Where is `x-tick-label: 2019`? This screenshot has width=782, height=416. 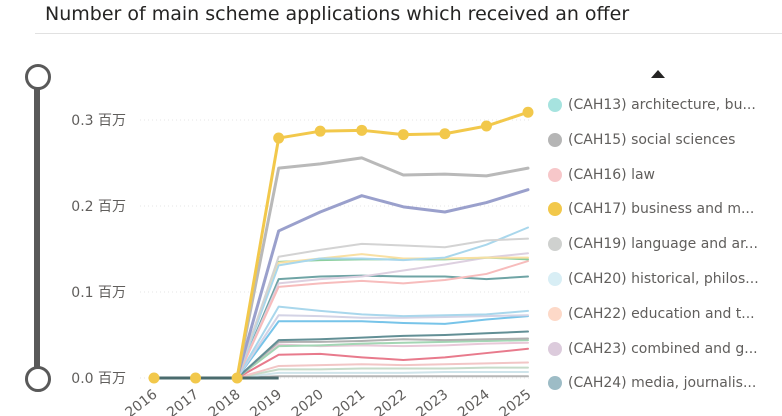
x-tick-label: 2019 is located at coordinates (266, 401).